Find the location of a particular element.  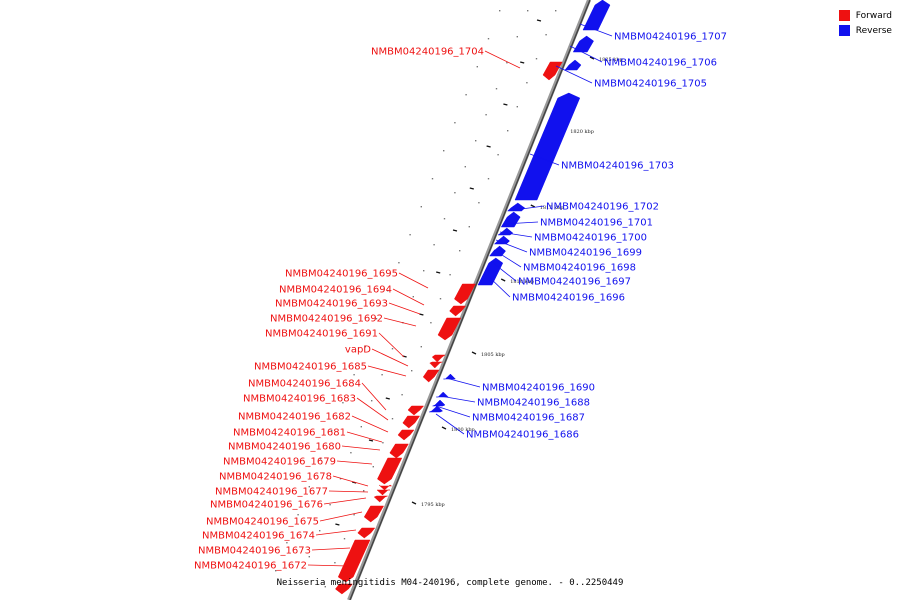

legend-item-reverse: Reverse is located at coordinates (865, 30).